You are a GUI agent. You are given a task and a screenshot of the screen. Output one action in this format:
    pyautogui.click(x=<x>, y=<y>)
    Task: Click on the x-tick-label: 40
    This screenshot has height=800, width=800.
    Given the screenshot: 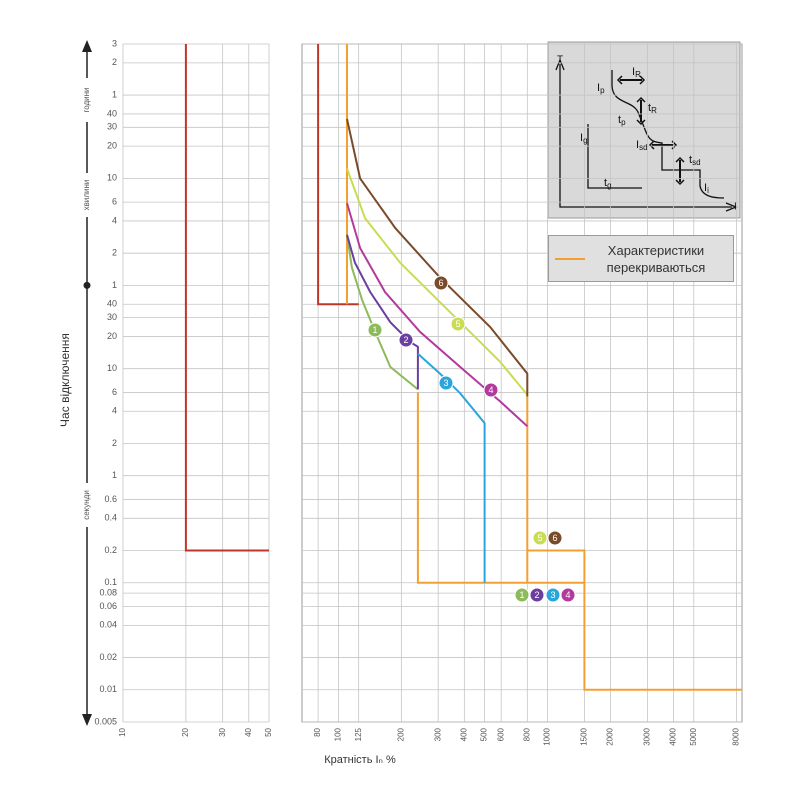 What is the action you would take?
    pyautogui.click(x=248, y=731)
    